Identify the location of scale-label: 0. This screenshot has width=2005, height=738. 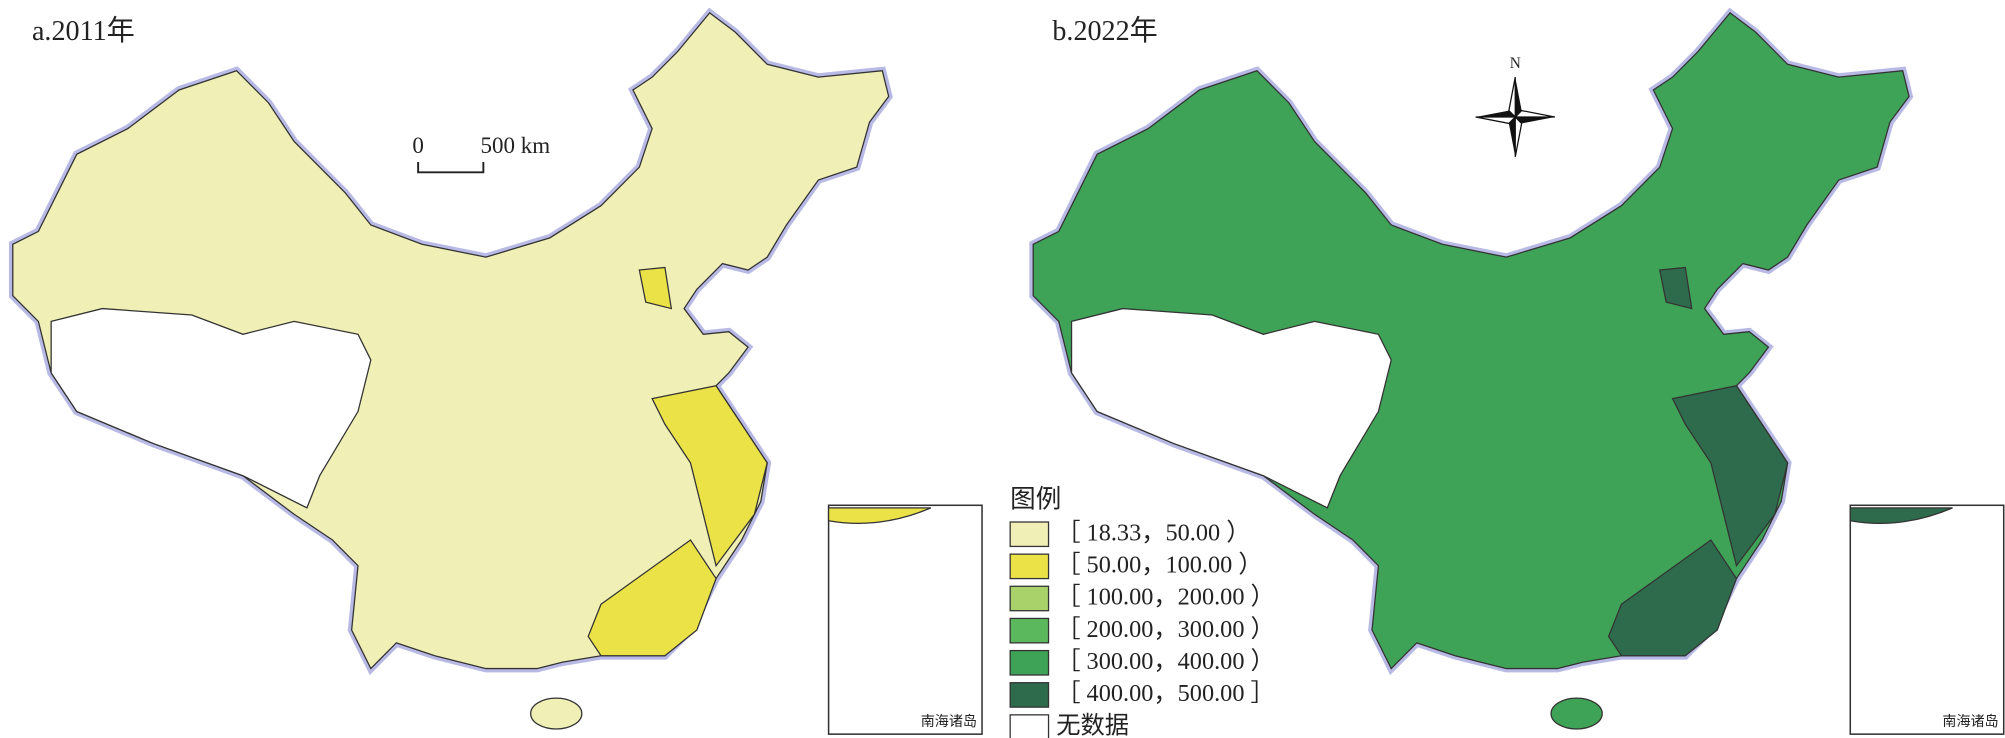
(417, 145).